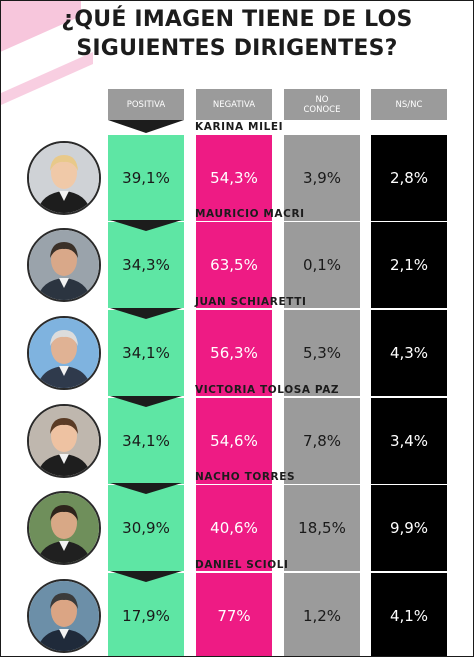  What do you see at coordinates (234, 178) in the screenshot?
I see `value-cell-negativa: 54,3%` at bounding box center [234, 178].